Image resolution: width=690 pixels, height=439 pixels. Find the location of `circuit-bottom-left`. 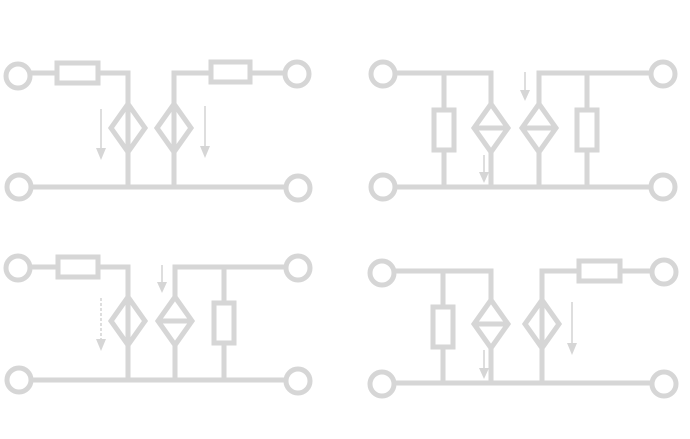

circuit-bottom-left is located at coordinates (158, 324).